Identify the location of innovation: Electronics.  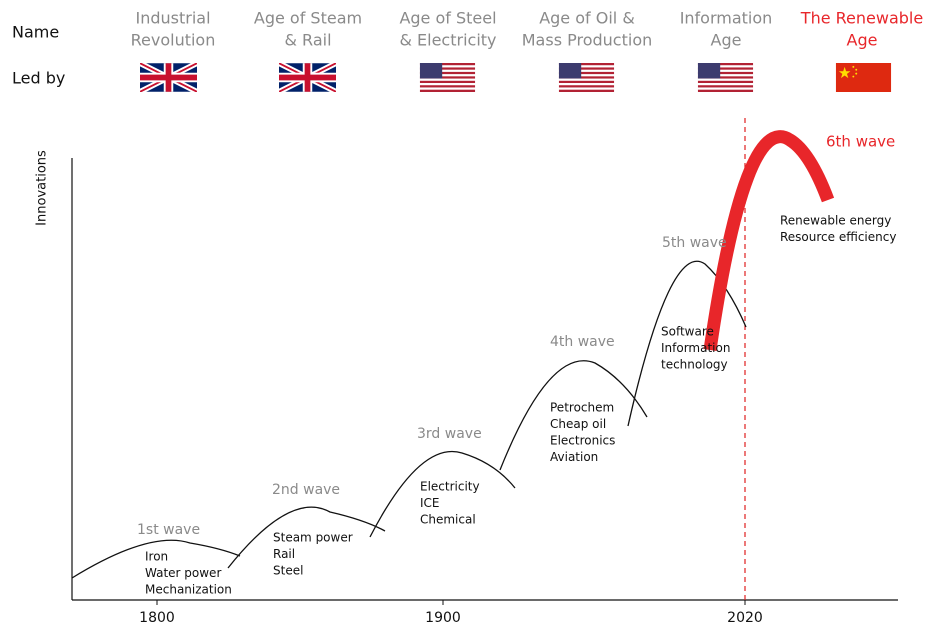
(582, 441).